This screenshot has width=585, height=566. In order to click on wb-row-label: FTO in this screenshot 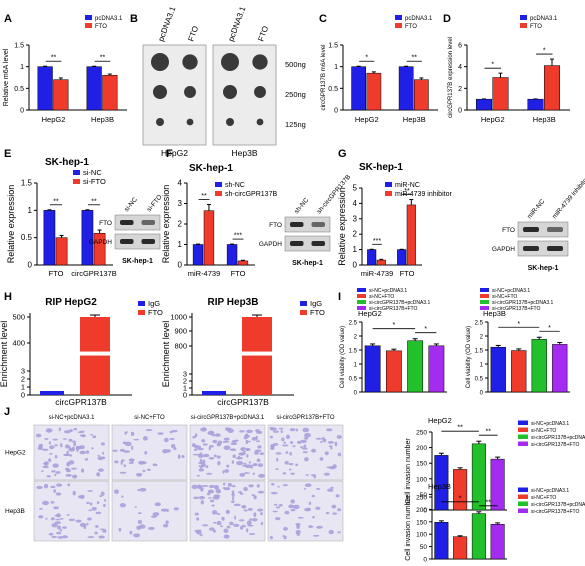, I will do `click(275, 225)`.